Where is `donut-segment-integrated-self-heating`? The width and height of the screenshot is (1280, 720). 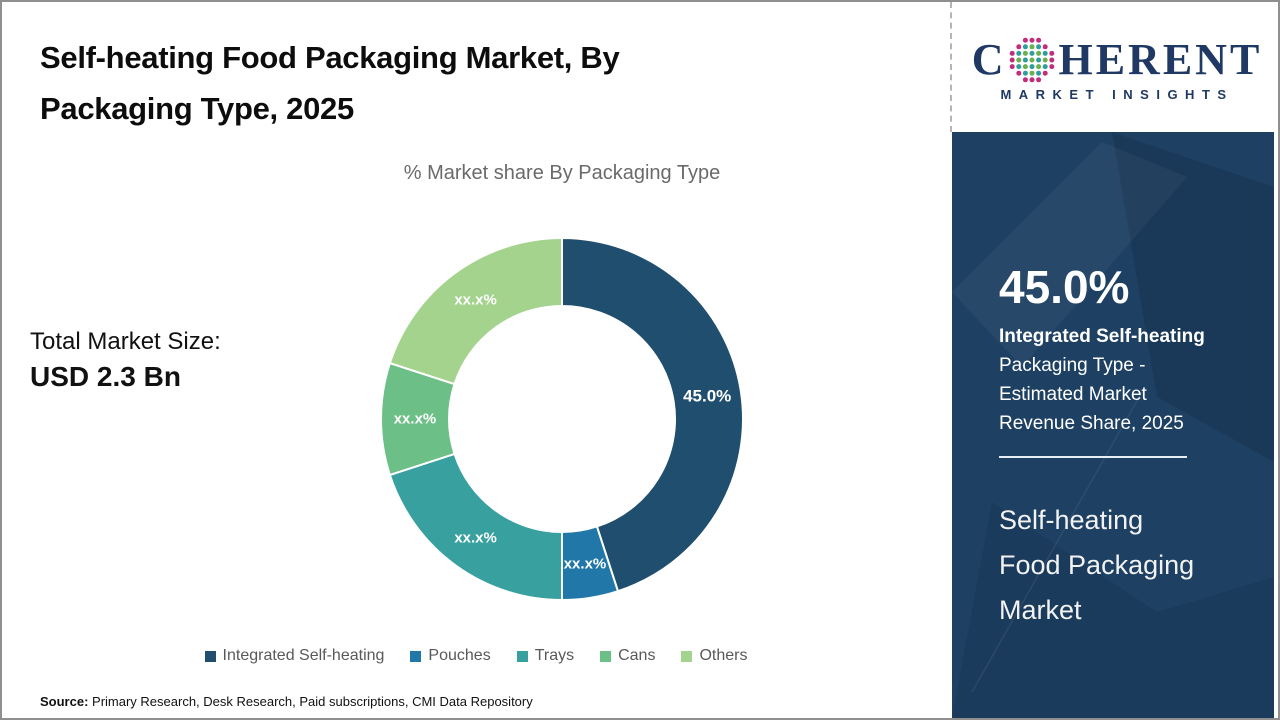 donut-segment-integrated-self-heating is located at coordinates (652, 414).